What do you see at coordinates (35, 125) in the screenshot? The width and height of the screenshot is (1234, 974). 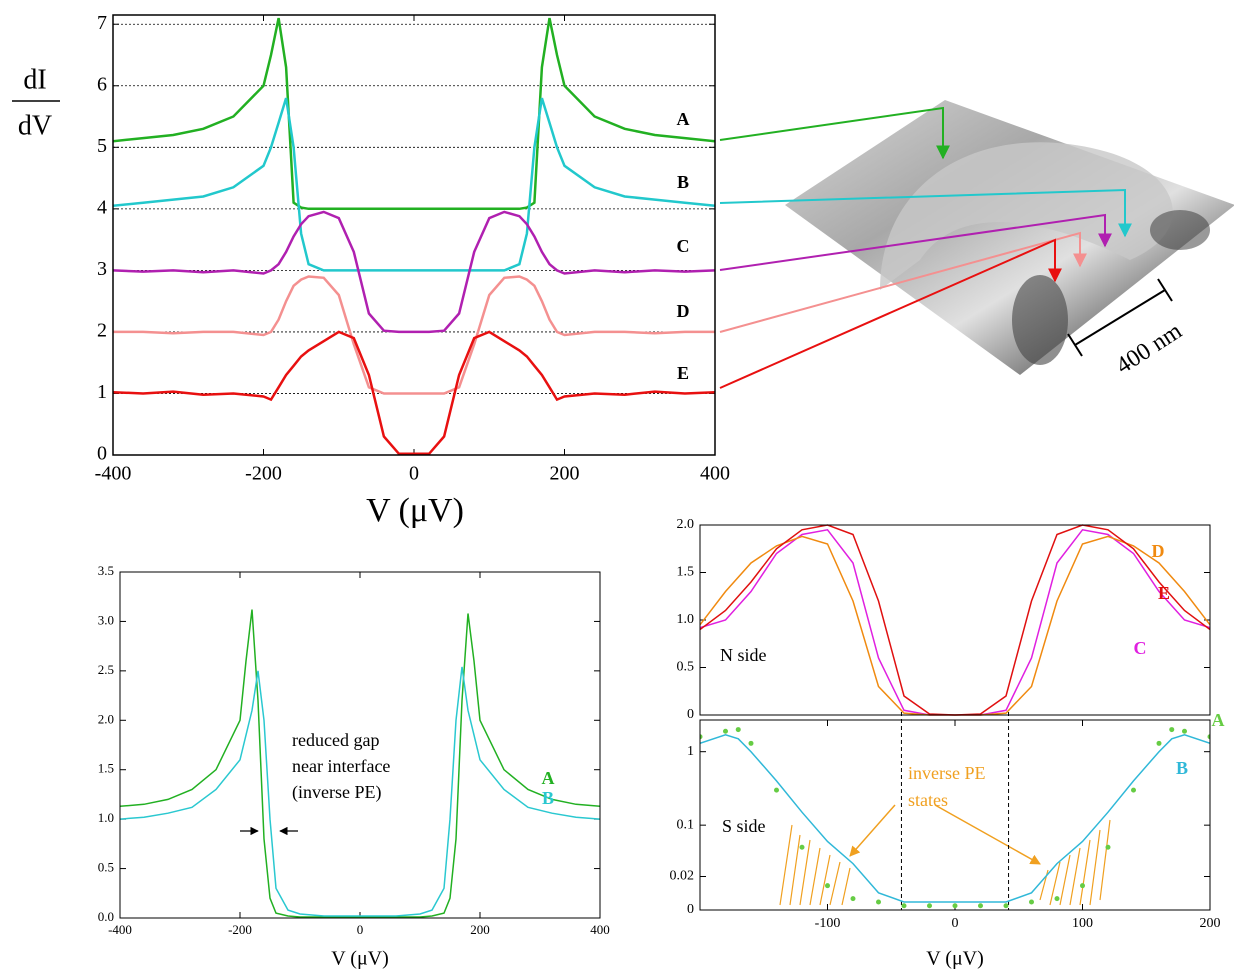 I see `y-axis-label: dV` at bounding box center [35, 125].